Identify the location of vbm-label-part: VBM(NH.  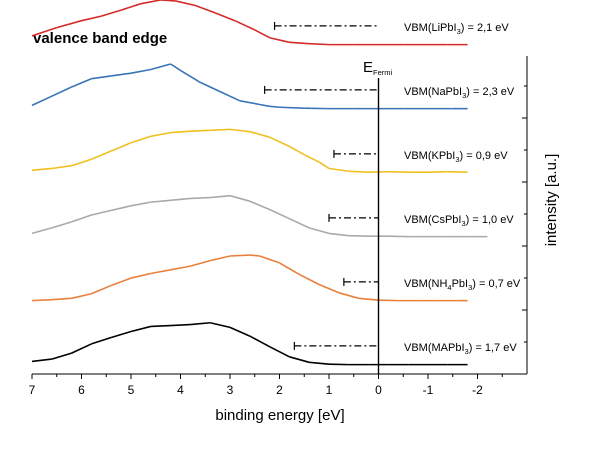
(425, 284).